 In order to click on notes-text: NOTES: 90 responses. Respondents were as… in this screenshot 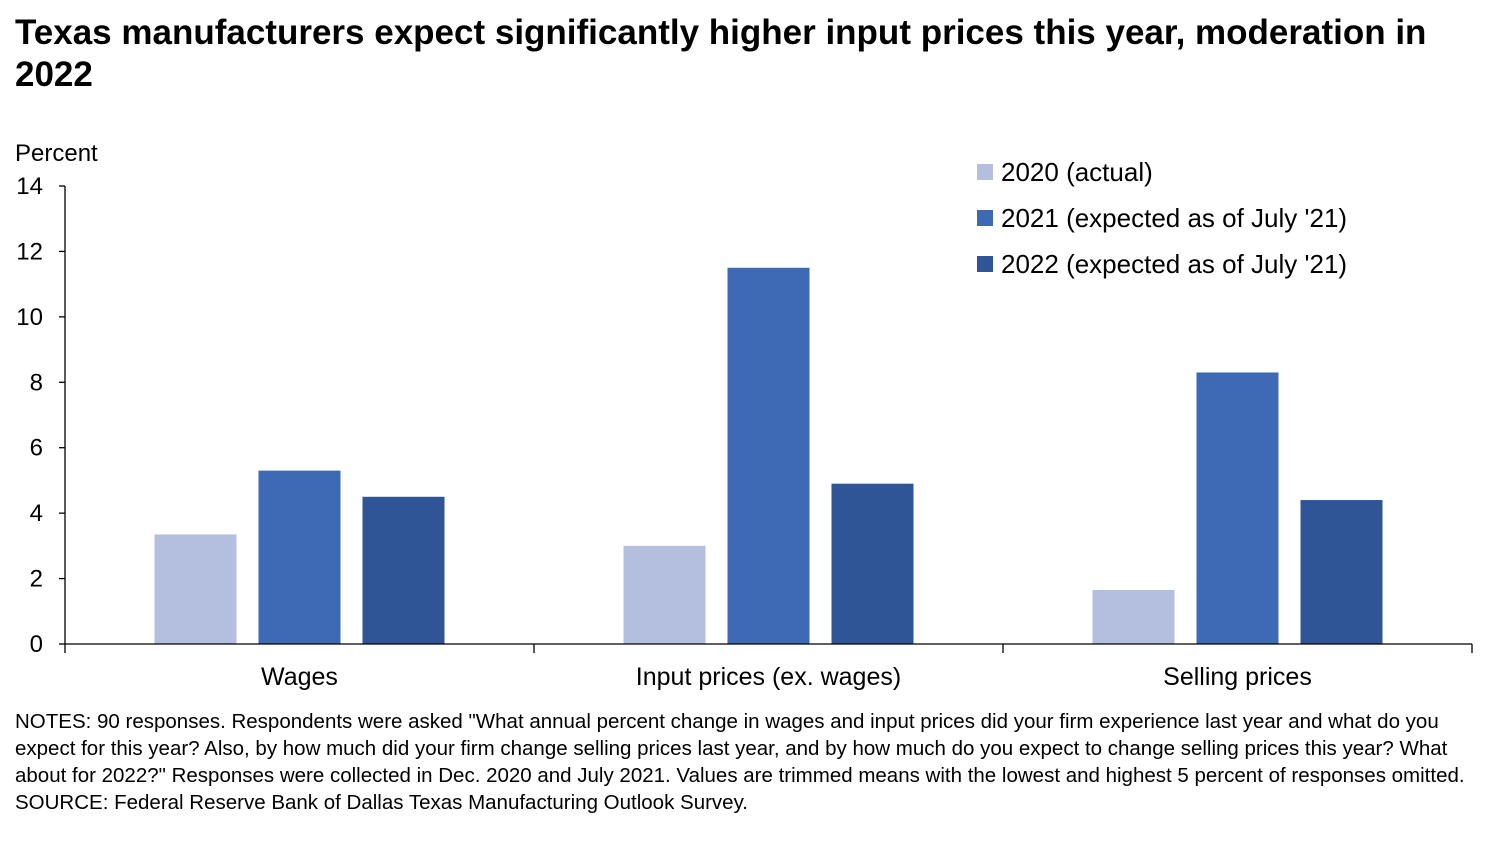, I will do `click(740, 748)`.